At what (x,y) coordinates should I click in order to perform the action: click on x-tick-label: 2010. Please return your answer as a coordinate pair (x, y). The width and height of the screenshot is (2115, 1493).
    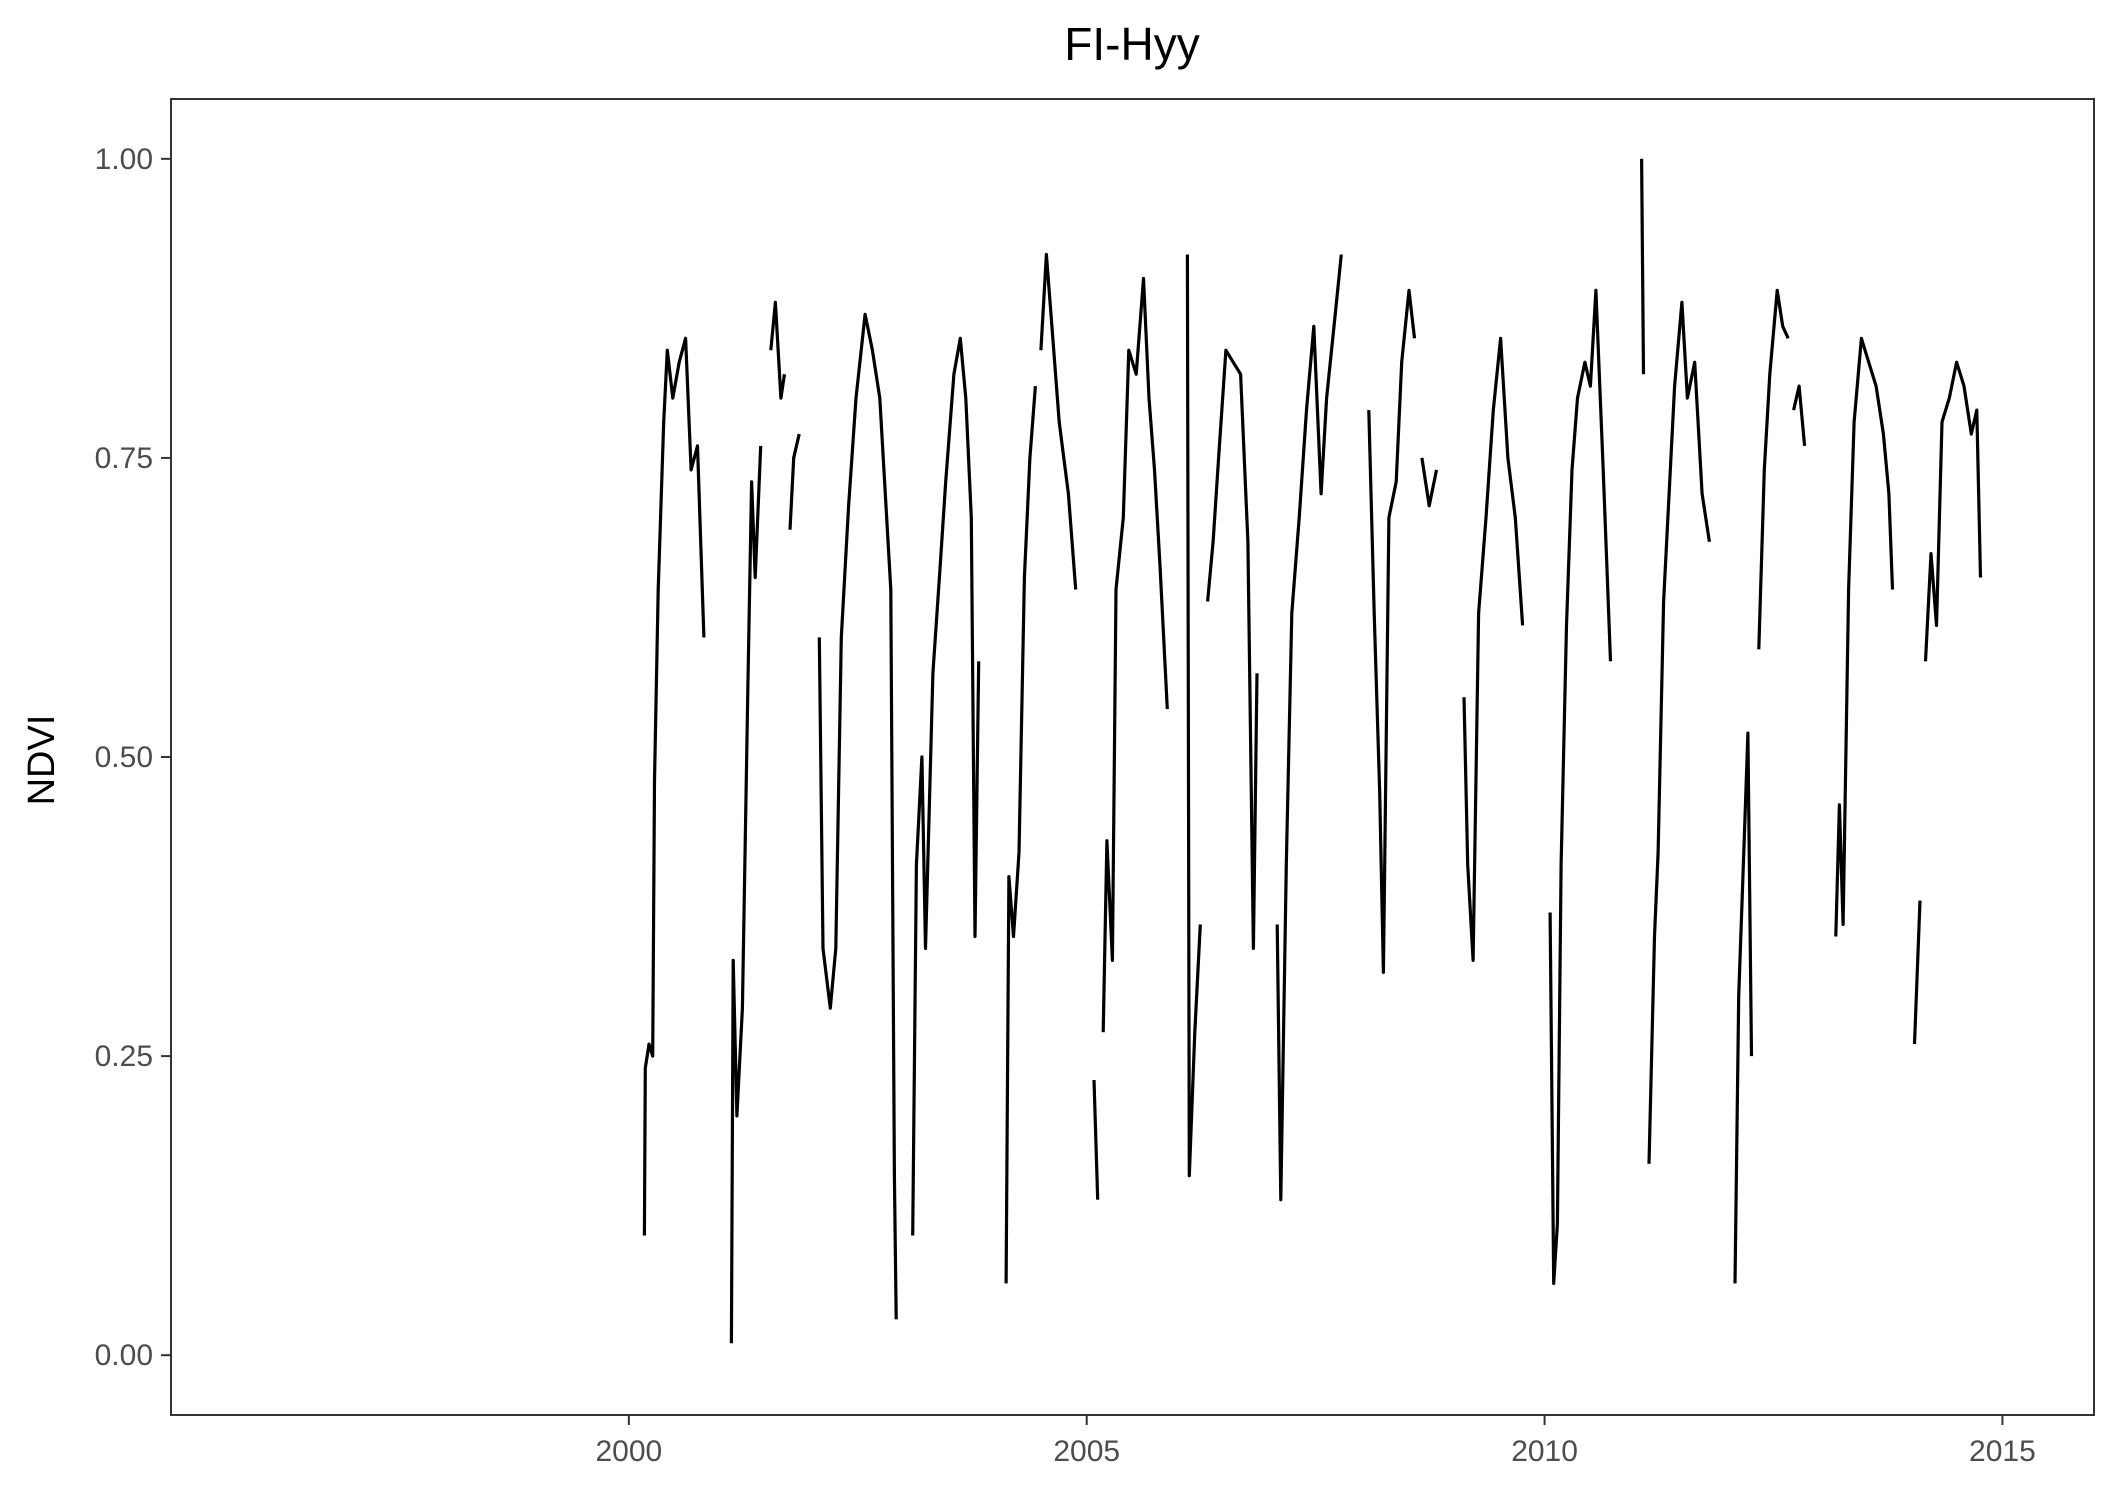
    Looking at the image, I should click on (1544, 1451).